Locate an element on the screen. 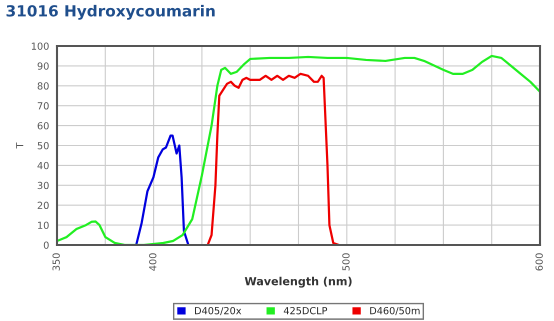 The image size is (554, 321). legend-label: D460/50m is located at coordinates (395, 311).